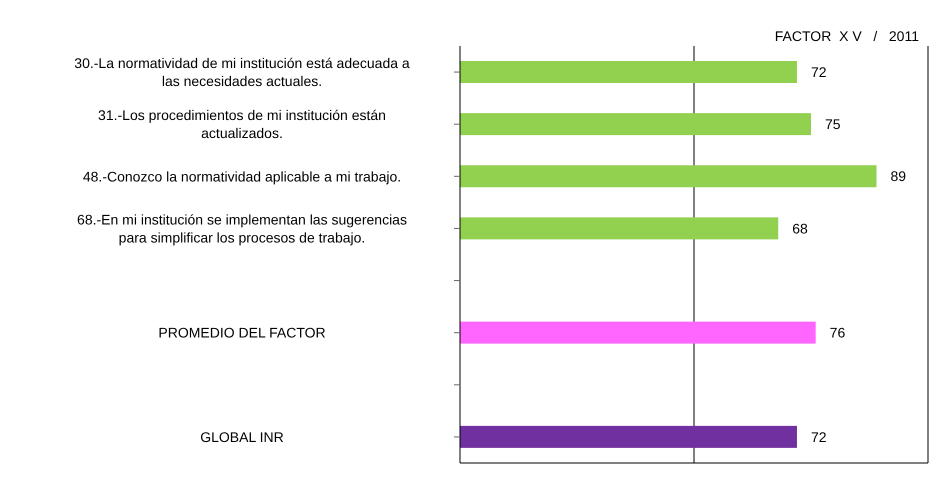 Image resolution: width=941 pixels, height=491 pixels. I want to click on y-tick-label: 30.-La normatividad de mi institución está adecuada a las necesidades actuales., so click(242, 72).